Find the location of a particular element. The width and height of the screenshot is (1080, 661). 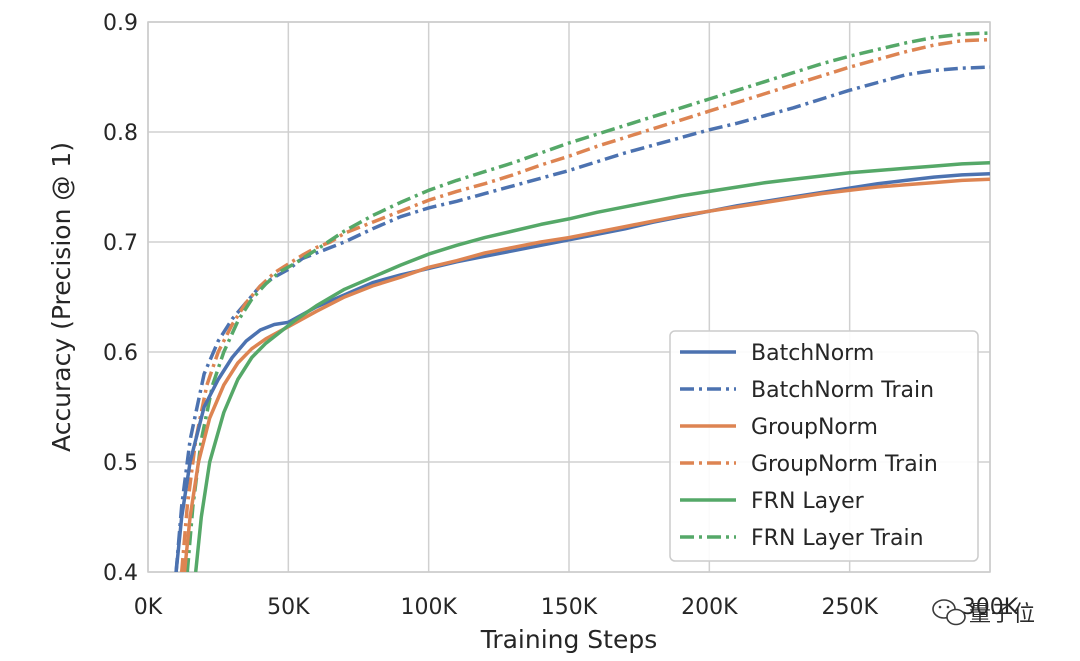

legend-label: GroupNorm Train is located at coordinates (844, 464).